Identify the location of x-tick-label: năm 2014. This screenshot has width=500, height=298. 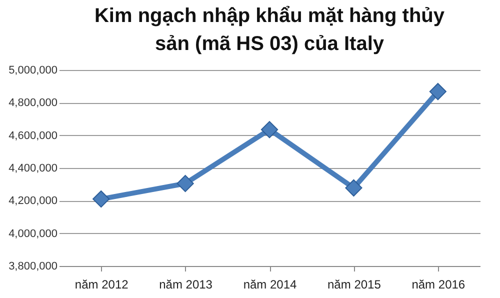
(270, 285).